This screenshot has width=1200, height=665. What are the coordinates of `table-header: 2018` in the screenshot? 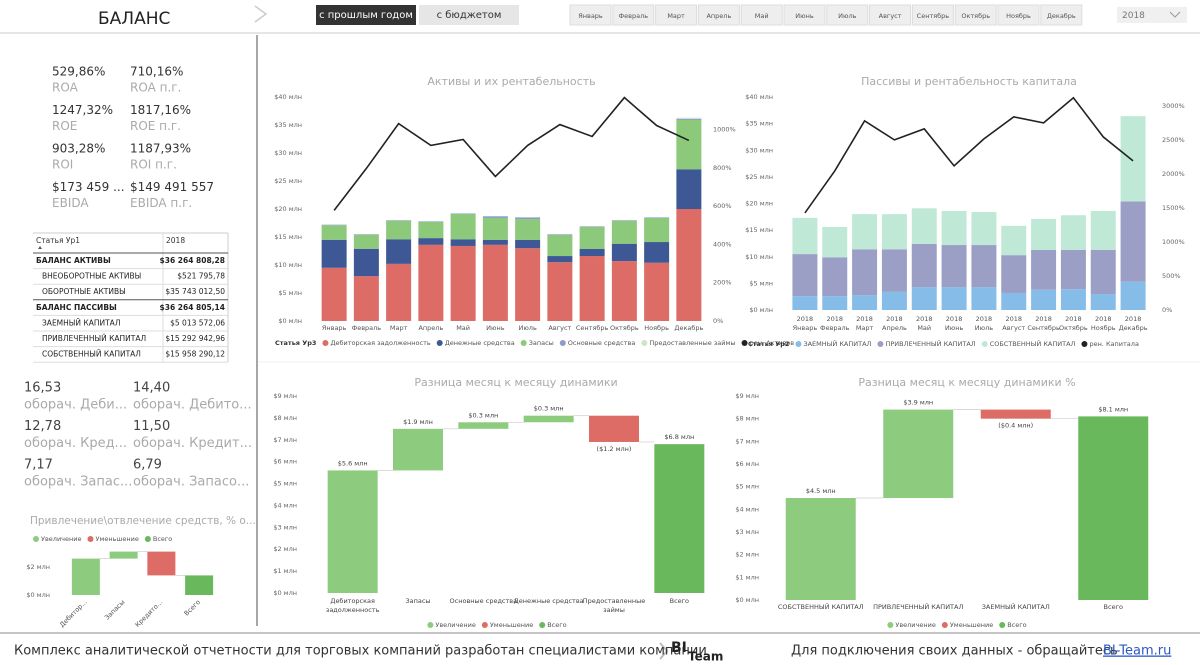 It's located at (175, 240).